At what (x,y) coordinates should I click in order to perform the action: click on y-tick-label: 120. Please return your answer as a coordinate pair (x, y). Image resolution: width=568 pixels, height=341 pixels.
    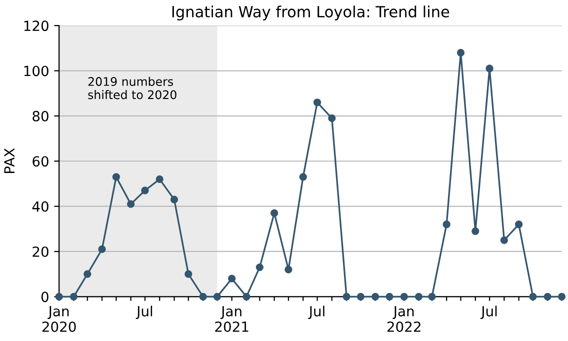
    Looking at the image, I should click on (36, 26).